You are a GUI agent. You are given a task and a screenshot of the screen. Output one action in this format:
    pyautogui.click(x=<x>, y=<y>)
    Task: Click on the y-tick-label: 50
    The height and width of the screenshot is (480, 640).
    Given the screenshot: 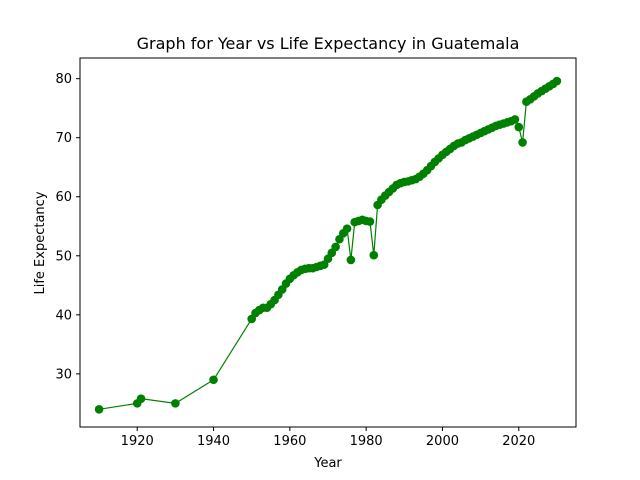 What is the action you would take?
    pyautogui.click(x=63, y=256)
    